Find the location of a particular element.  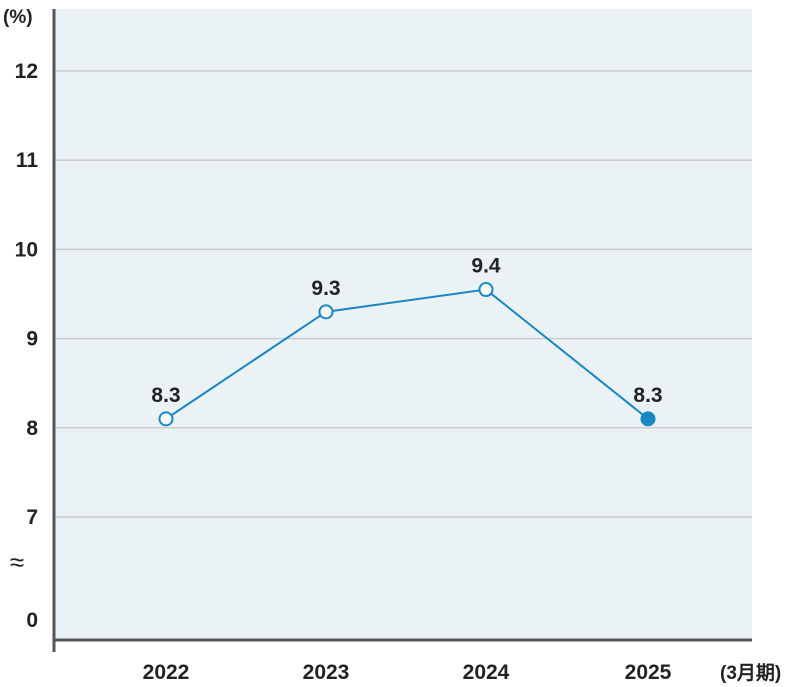

data-point-2024 is located at coordinates (486, 290).